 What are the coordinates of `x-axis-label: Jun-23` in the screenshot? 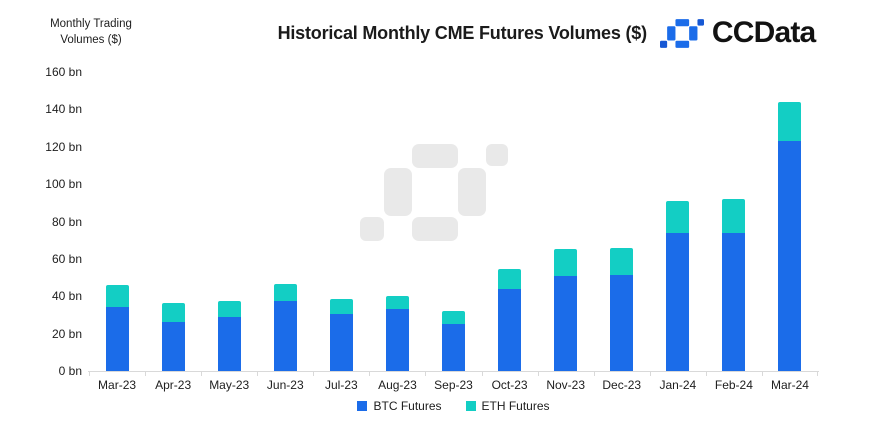 It's located at (285, 385).